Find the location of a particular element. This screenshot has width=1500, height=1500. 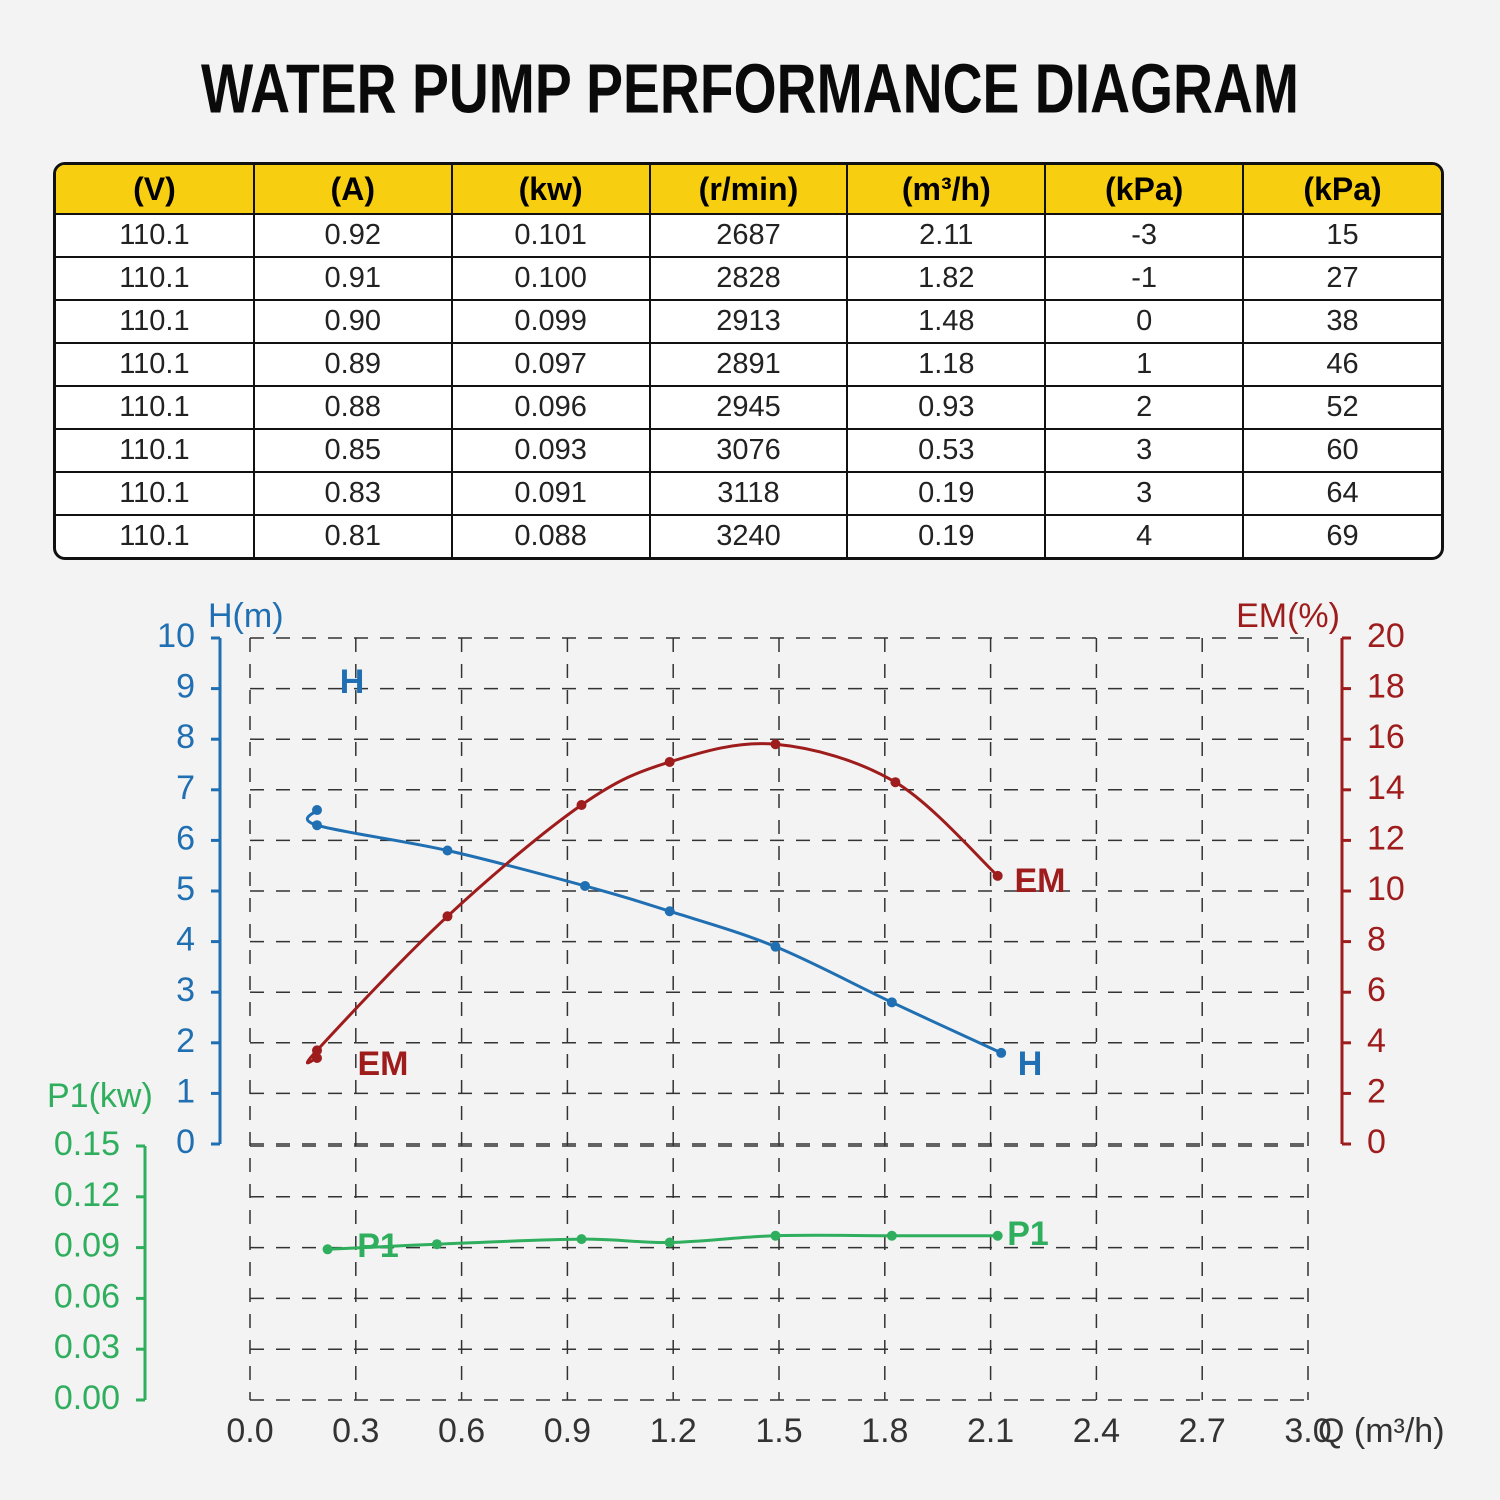

x-tick-label: 1.2 is located at coordinates (673, 1431).